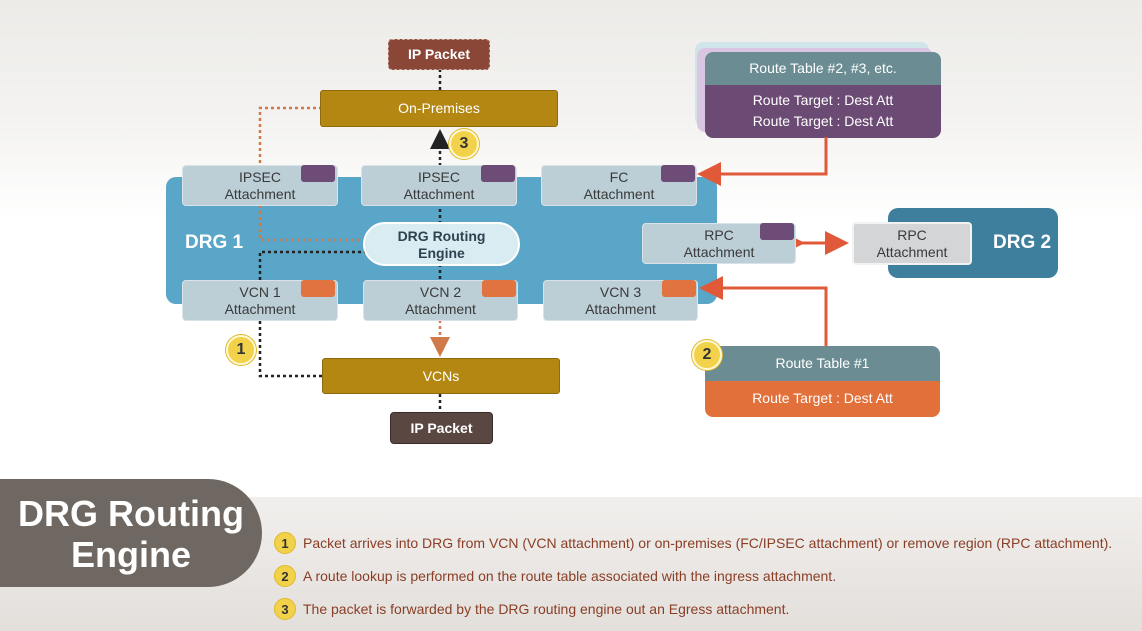  Describe the element at coordinates (822, 399) in the screenshot. I see `route-table-1-row1: Route Target : Dest Att` at that location.